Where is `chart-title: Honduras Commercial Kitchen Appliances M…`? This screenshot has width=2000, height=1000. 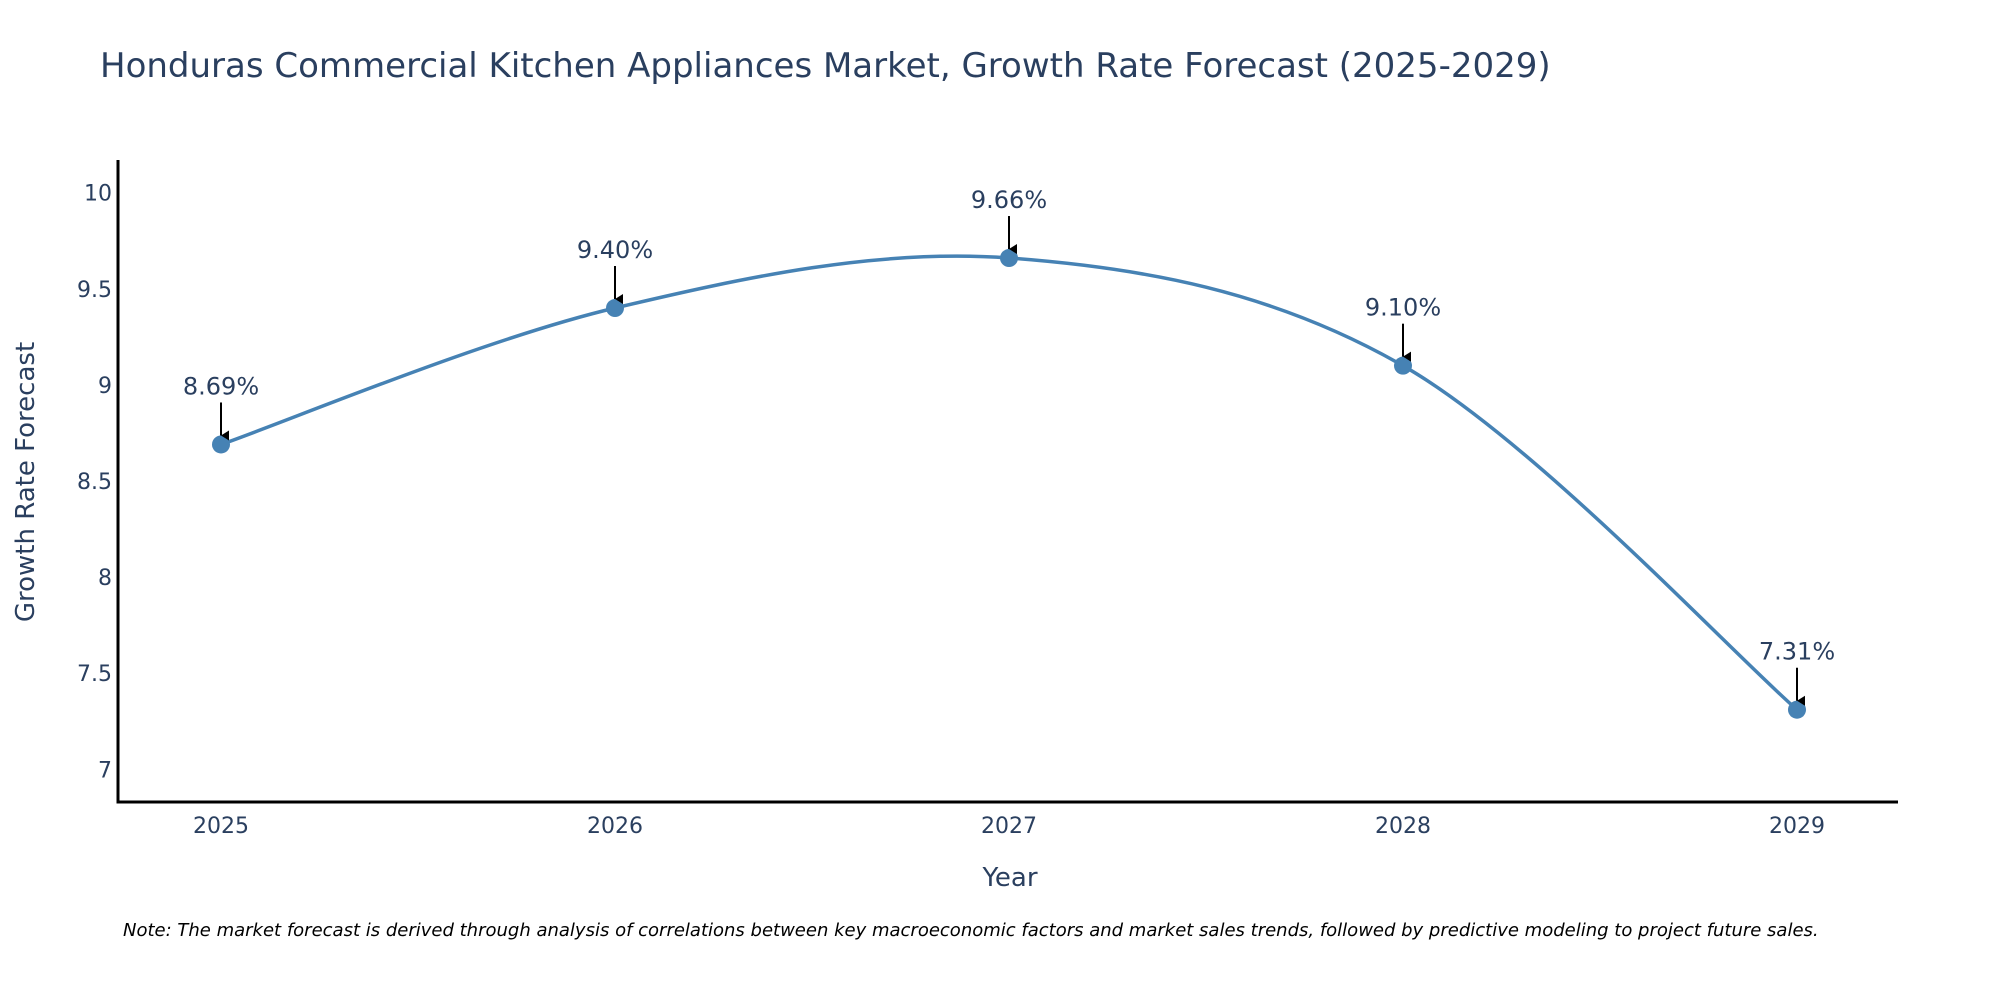 chart-title: Honduras Commercial Kitchen Appliances M… is located at coordinates (825, 66).